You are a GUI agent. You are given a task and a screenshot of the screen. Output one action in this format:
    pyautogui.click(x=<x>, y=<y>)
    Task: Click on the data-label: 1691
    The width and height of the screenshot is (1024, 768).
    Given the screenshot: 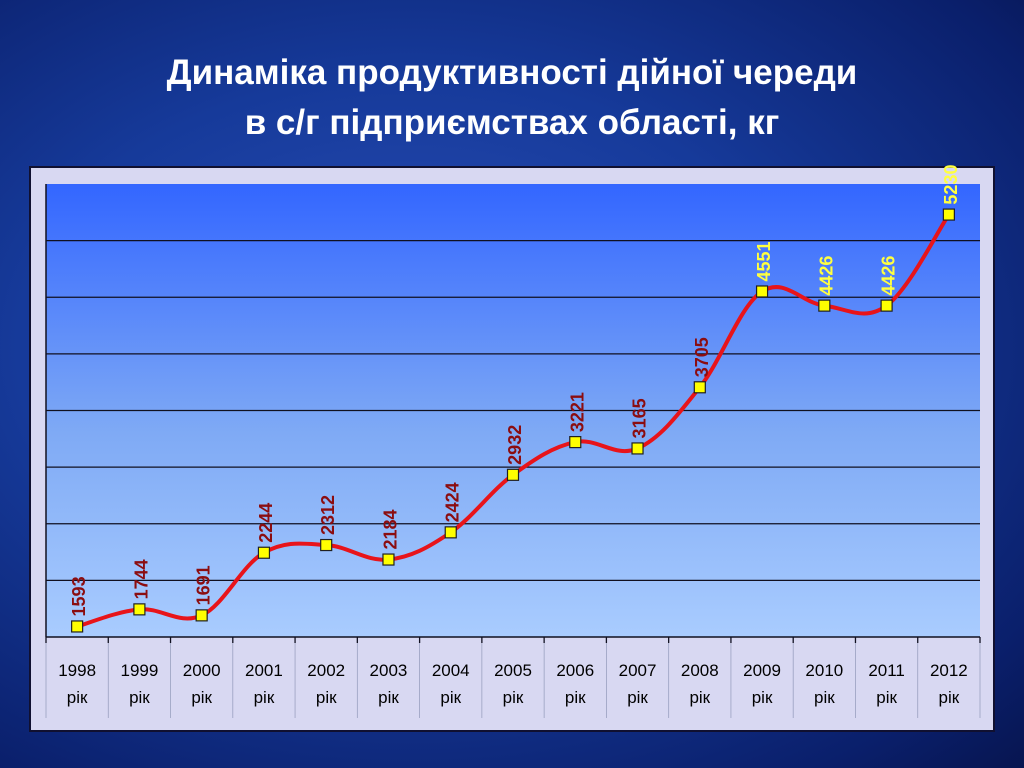 What is the action you would take?
    pyautogui.click(x=204, y=585)
    